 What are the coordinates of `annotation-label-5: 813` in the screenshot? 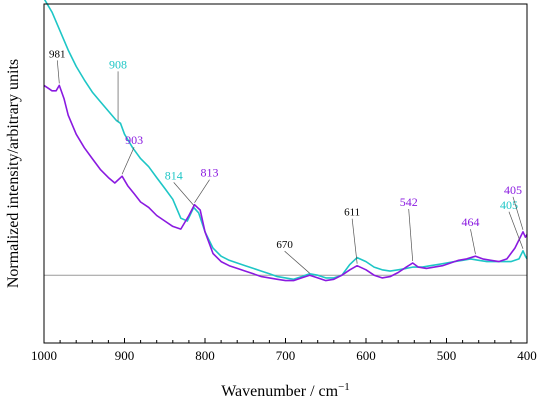 It's located at (210, 173).